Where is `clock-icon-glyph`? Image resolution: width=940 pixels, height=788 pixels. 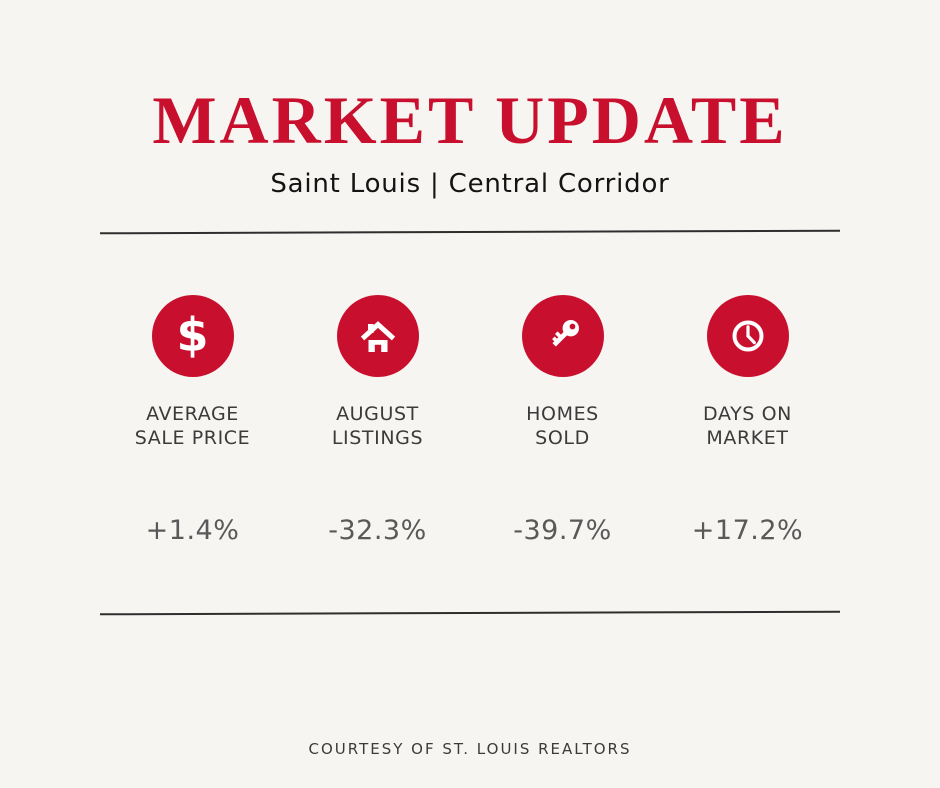 clock-icon-glyph is located at coordinates (747, 336).